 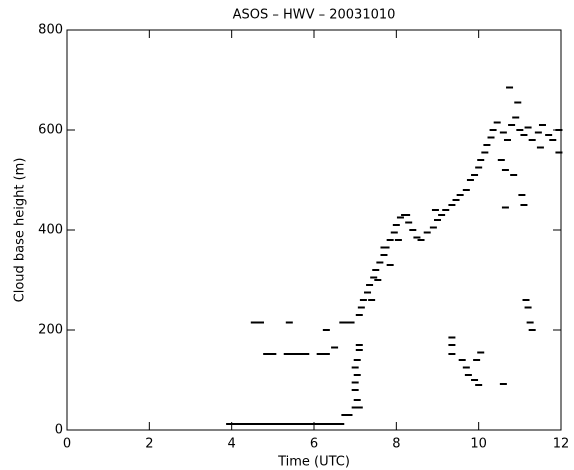 What do you see at coordinates (149, 444) in the screenshot?
I see `x-tick-label: 2` at bounding box center [149, 444].